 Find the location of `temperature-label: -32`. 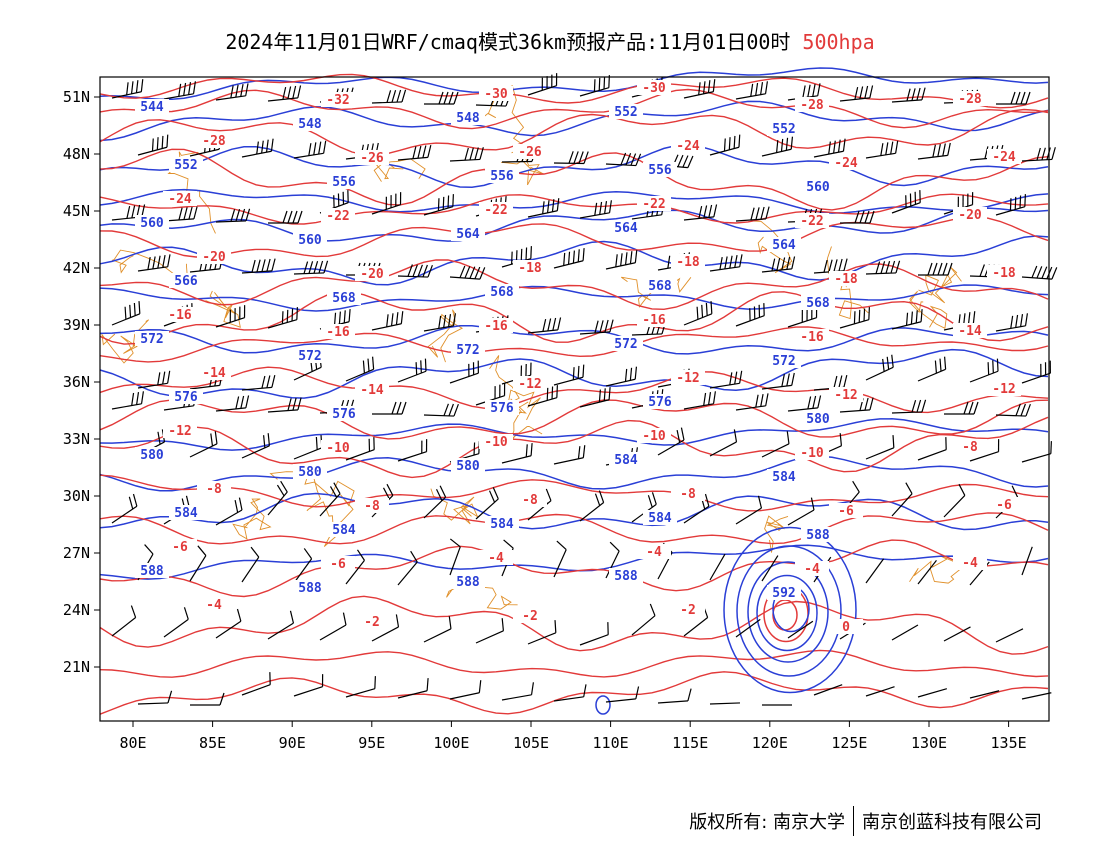

temperature-label: -32 is located at coordinates (337, 100).